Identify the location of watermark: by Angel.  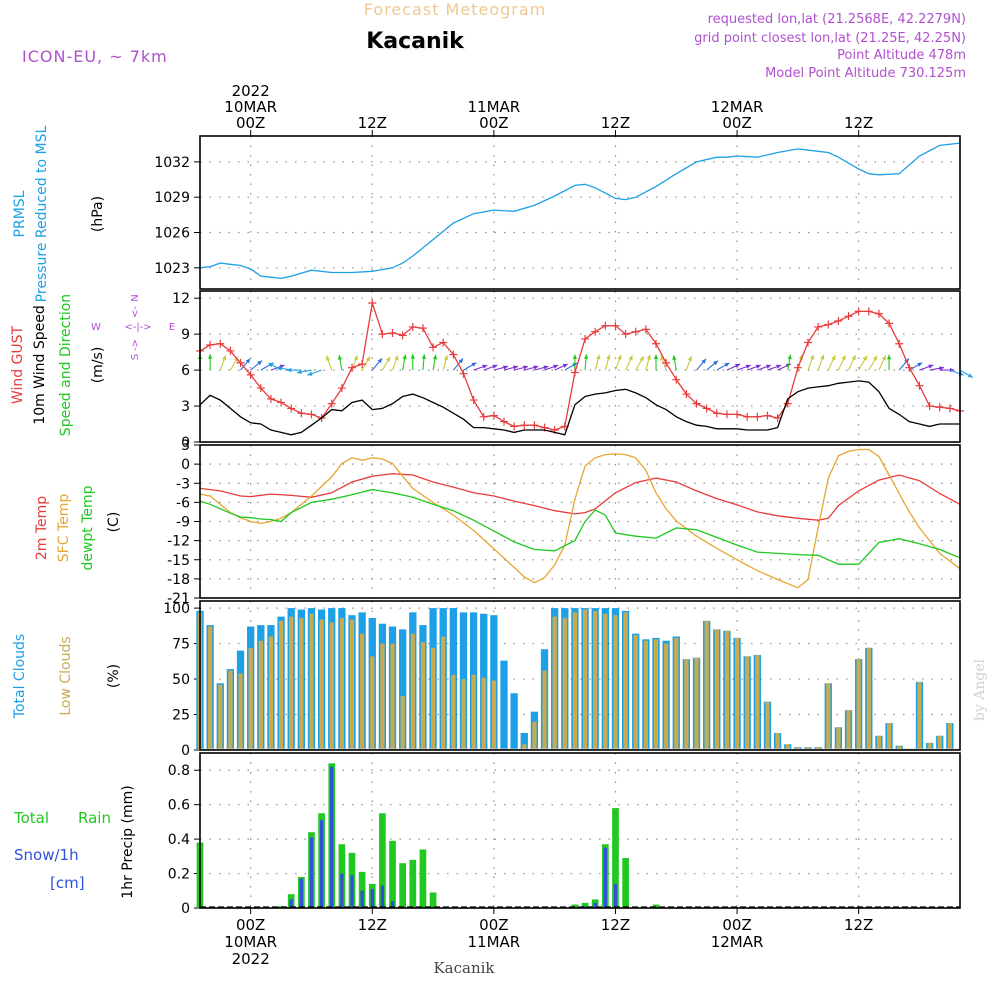
(980, 689).